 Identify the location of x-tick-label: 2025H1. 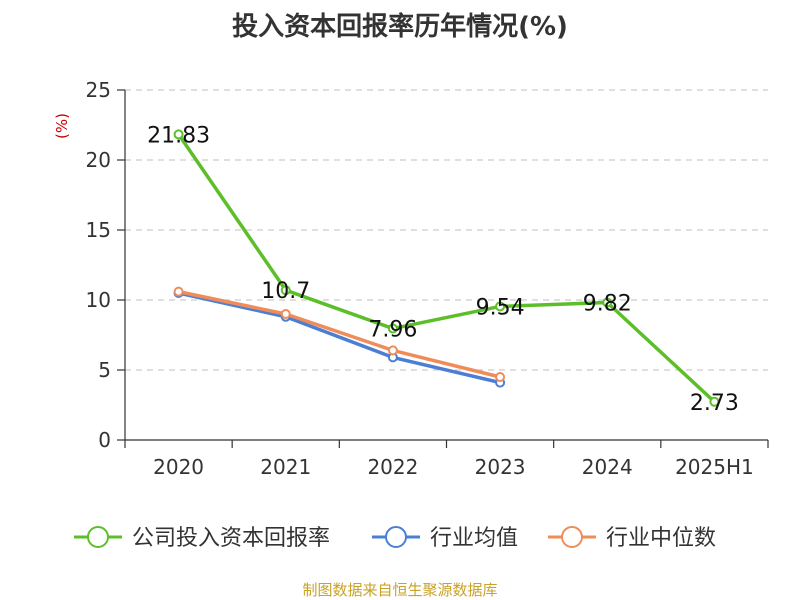
(714, 467).